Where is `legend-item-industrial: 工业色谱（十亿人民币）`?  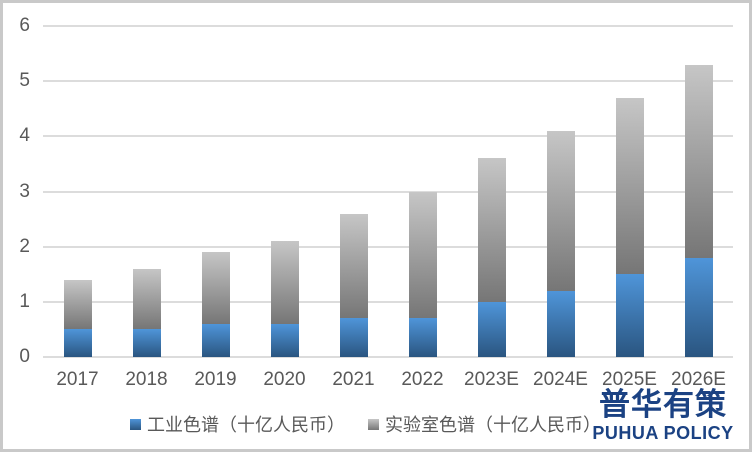
legend-item-industrial: 工业色谱（十亿人民币） is located at coordinates (237, 424).